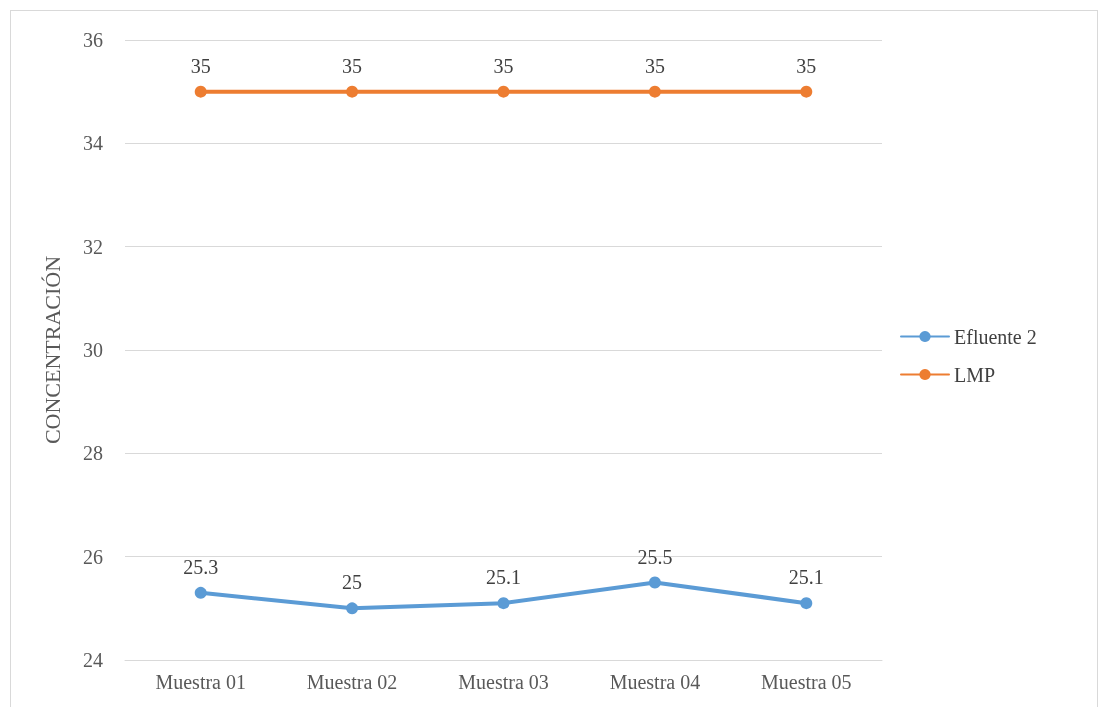 The width and height of the screenshot is (1102, 711). I want to click on y-tick-label: 28, so click(93, 453).